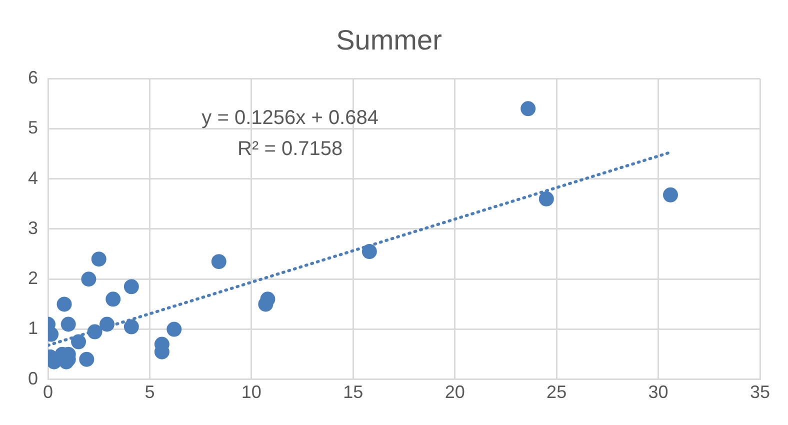 The image size is (788, 425). I want to click on annotation: R² = 0.7158, so click(290, 149).